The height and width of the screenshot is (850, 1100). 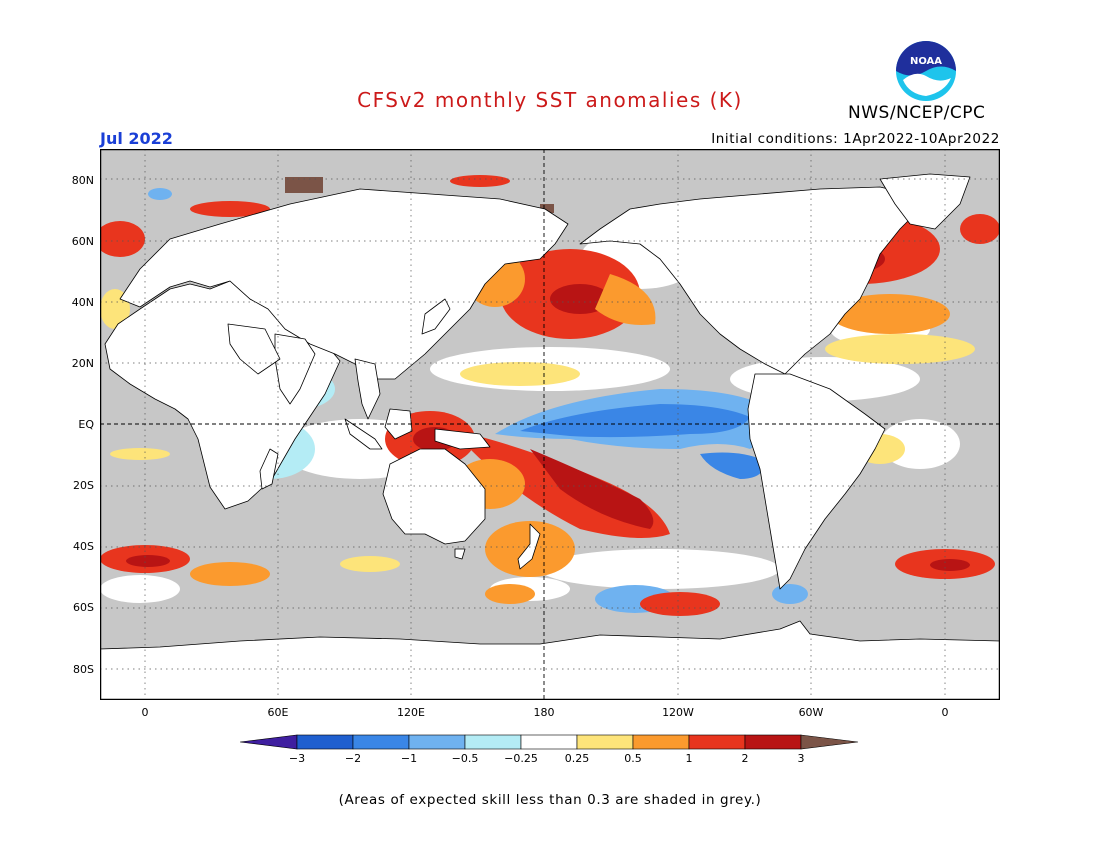 I want to click on madagascar, so click(x=269, y=469).